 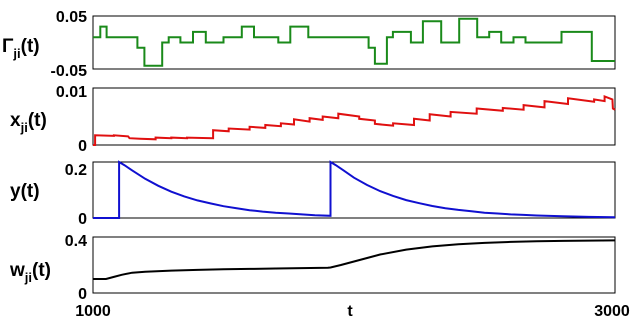 I want to click on panel-x-ytick-bottom: 0, so click(x=82, y=146).